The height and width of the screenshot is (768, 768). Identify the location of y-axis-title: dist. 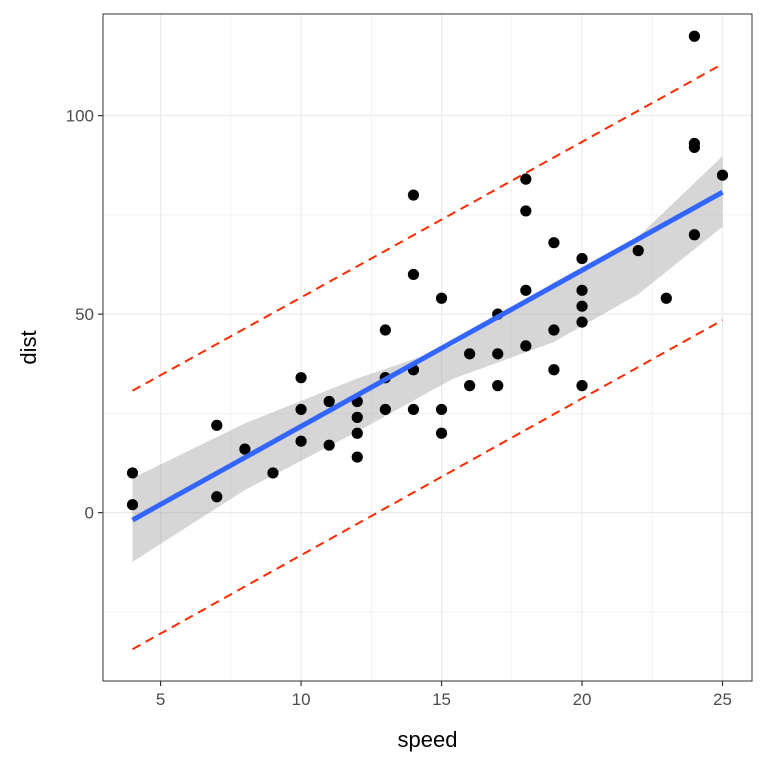
(28, 347).